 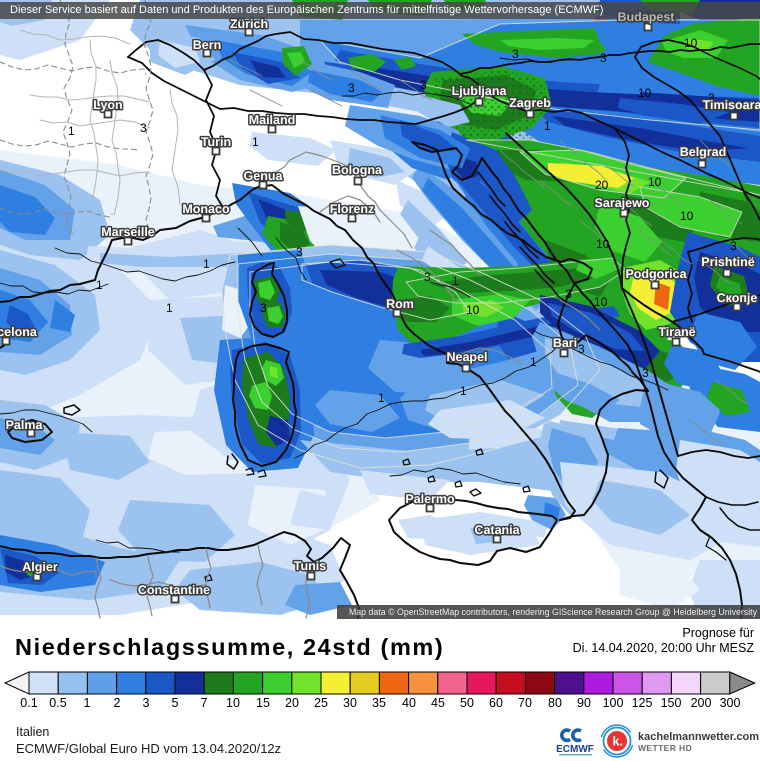 What do you see at coordinates (264, 176) in the screenshot?
I see `svg-text: Genua` at bounding box center [264, 176].